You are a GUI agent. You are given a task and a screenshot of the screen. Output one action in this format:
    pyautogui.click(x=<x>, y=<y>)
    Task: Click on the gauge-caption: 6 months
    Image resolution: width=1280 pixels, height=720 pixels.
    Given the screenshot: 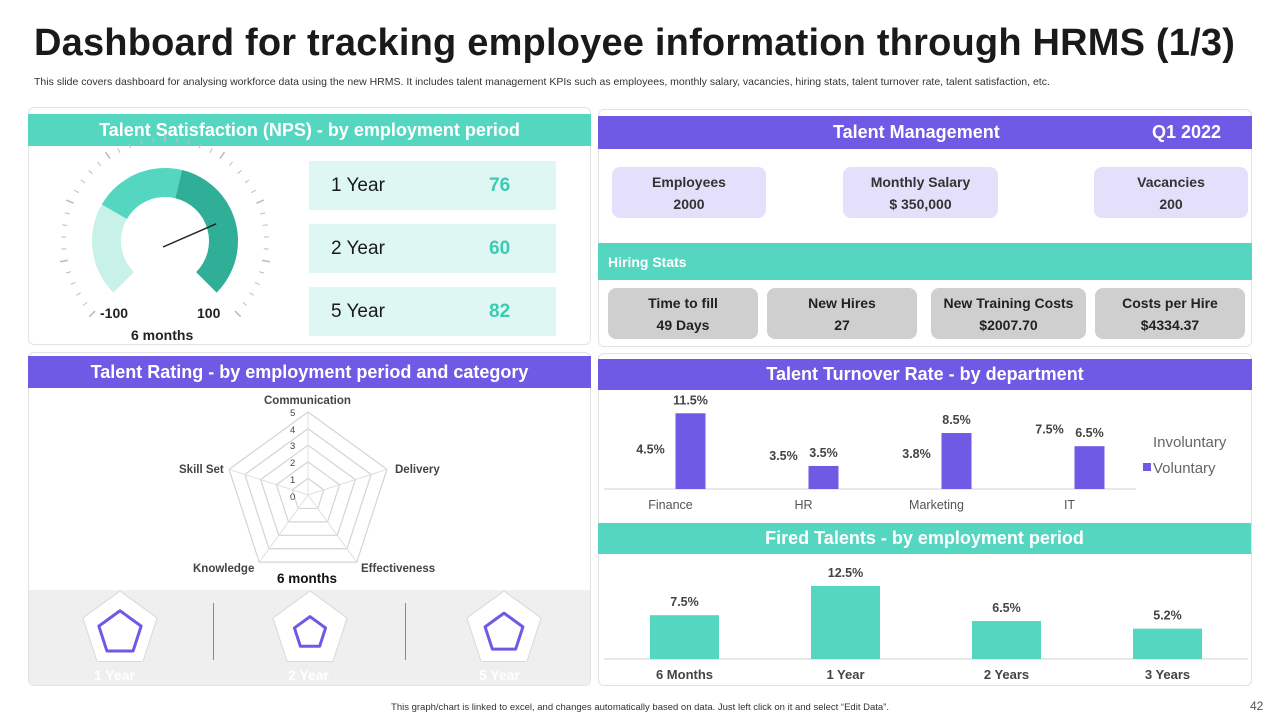 What is the action you would take?
    pyautogui.click(x=162, y=335)
    